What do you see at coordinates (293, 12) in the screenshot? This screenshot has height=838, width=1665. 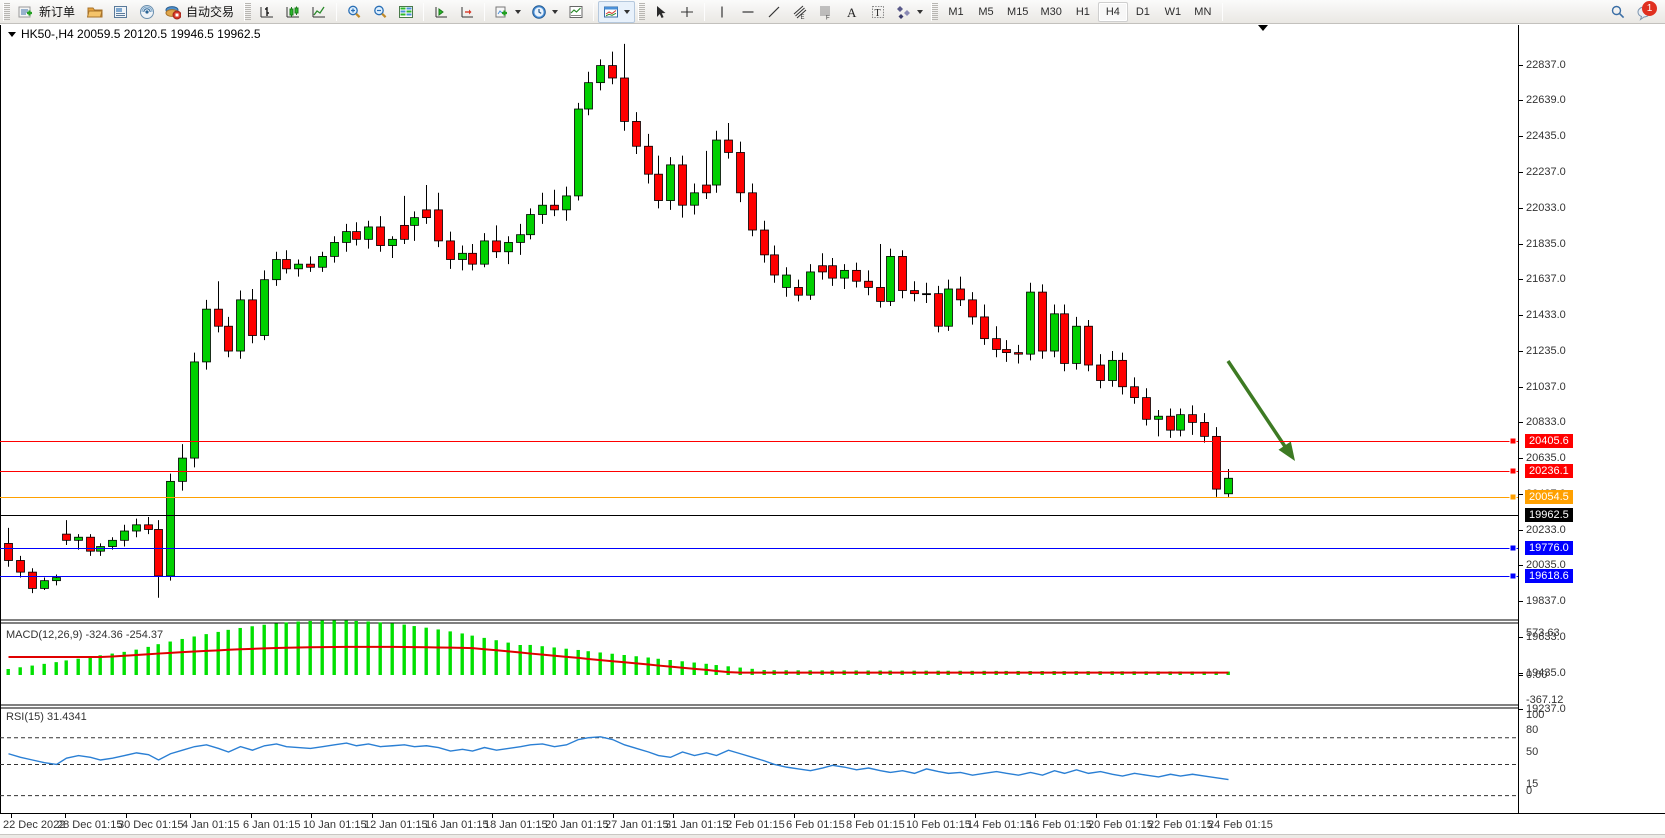 I see `candlestick-chart-button` at bounding box center [293, 12].